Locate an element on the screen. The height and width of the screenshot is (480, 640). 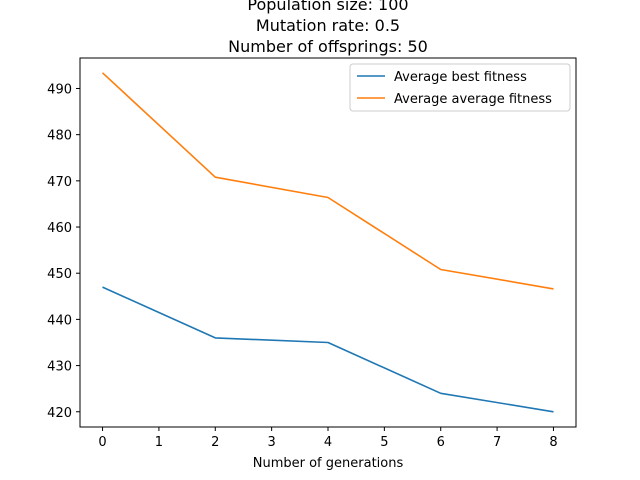
y-axis: 420 430 440 450 460 470 480 490 is located at coordinates (63, 251).